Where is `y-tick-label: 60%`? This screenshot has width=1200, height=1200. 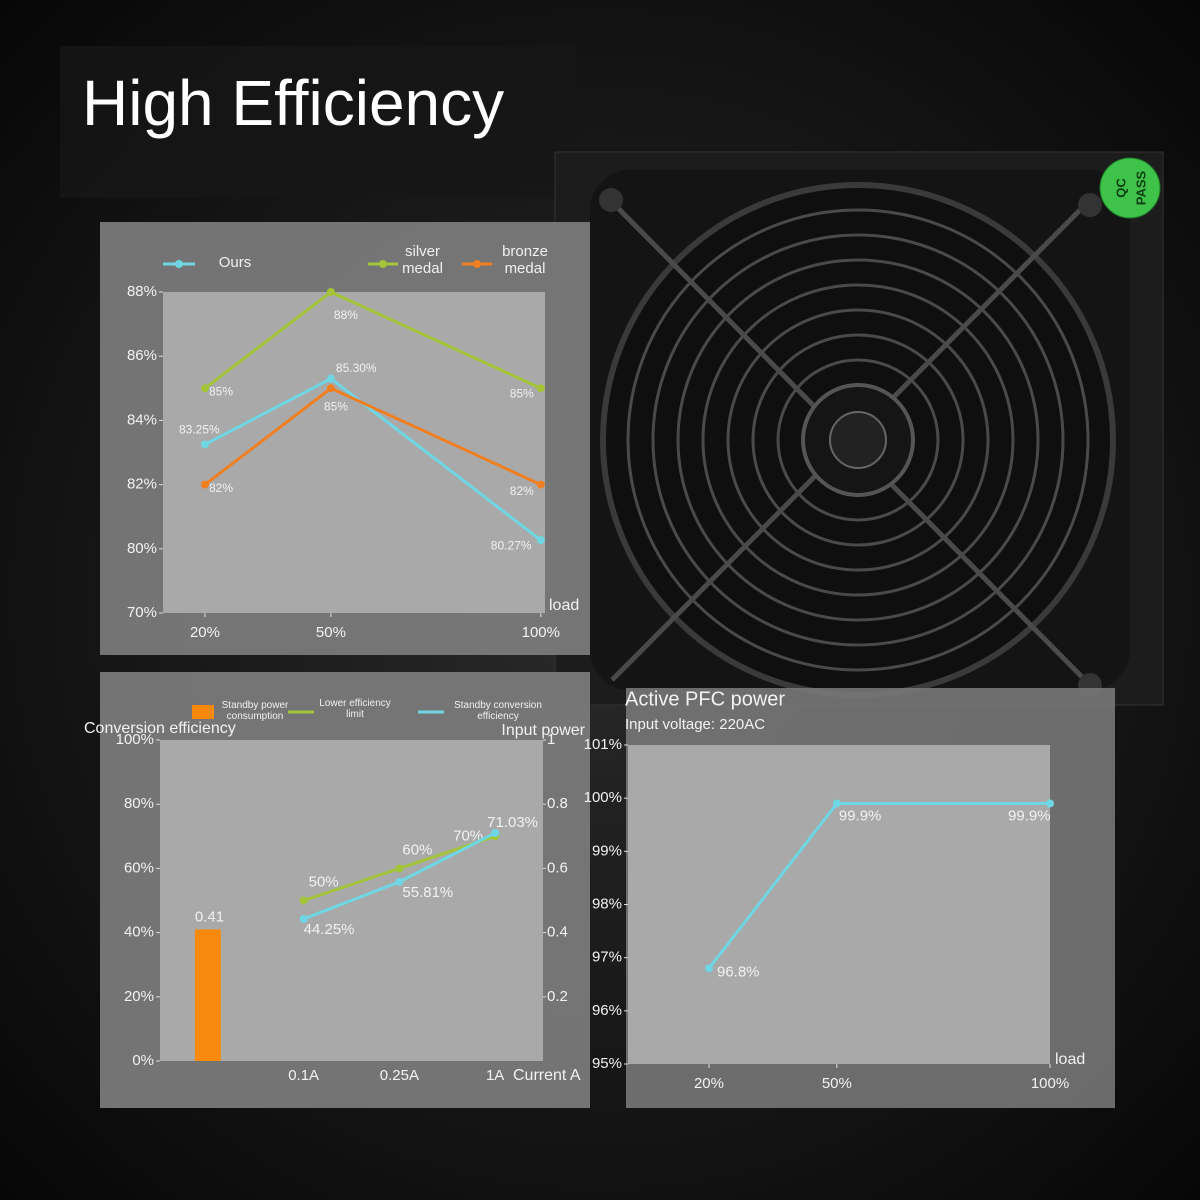
y-tick-label: 60% is located at coordinates (139, 867).